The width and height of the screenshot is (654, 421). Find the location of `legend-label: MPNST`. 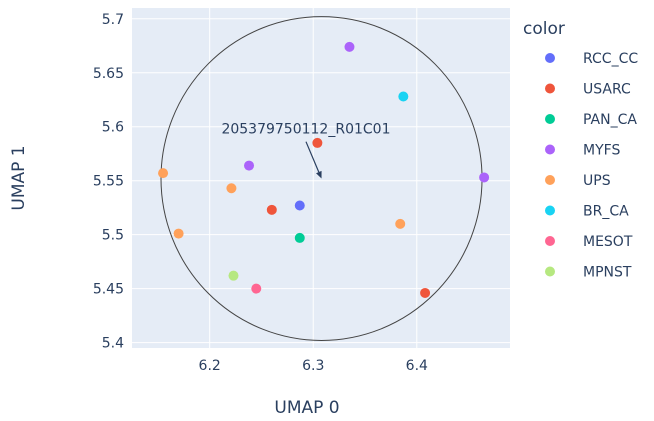

legend-label: MPNST is located at coordinates (607, 273).